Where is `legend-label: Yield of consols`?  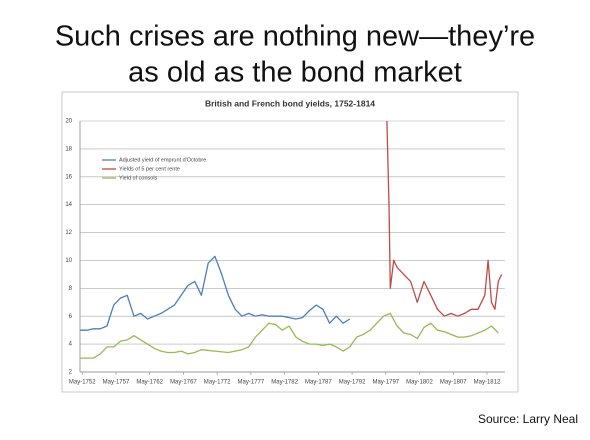
legend-label: Yield of consols is located at coordinates (138, 178).